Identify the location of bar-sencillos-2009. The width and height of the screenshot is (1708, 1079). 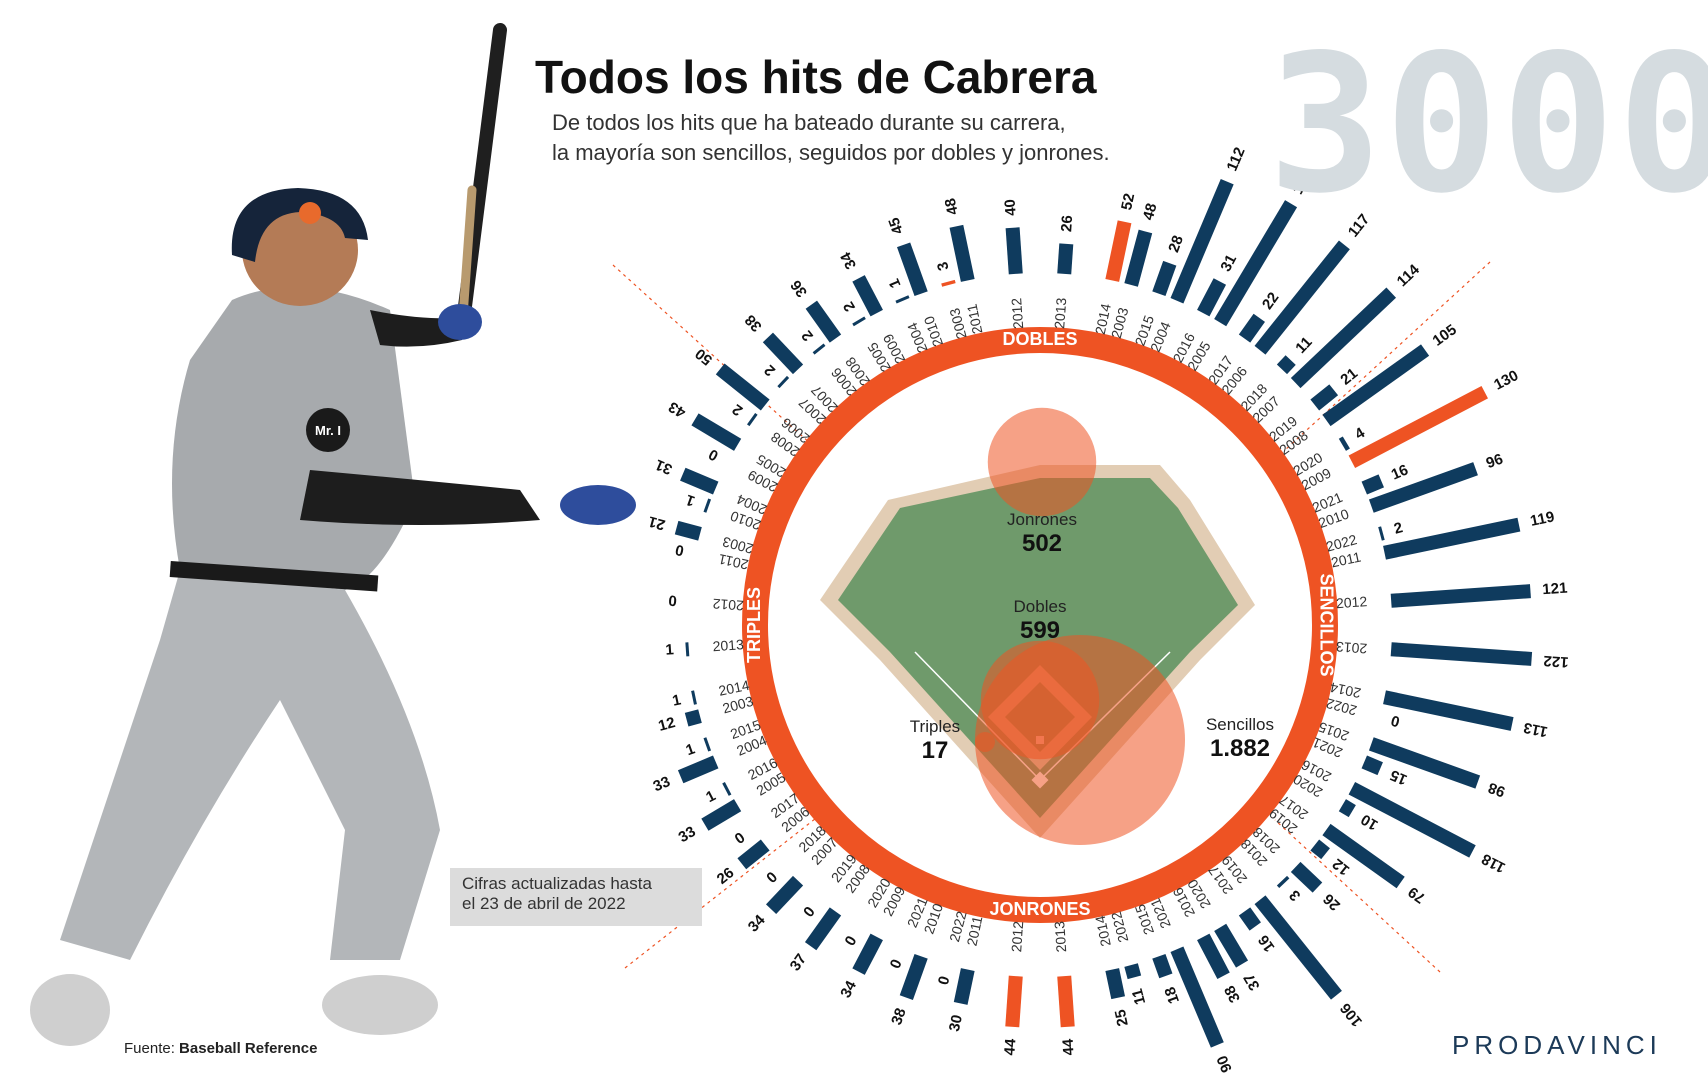
(1418, 426).